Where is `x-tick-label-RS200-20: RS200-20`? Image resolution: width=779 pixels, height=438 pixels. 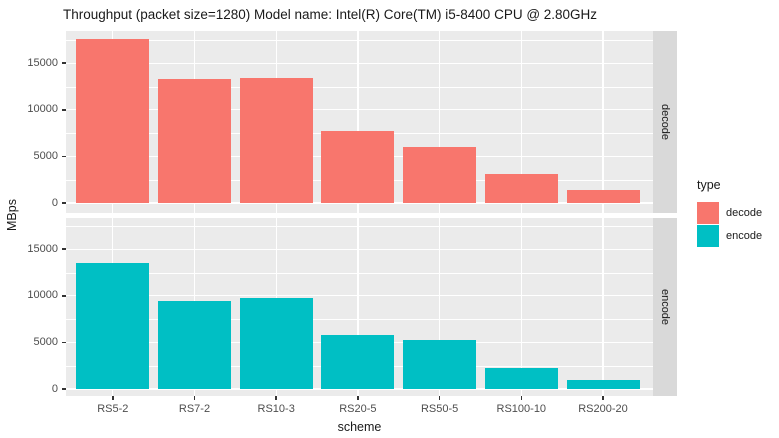
x-tick-label-RS200-20: RS200-20 is located at coordinates (603, 409).